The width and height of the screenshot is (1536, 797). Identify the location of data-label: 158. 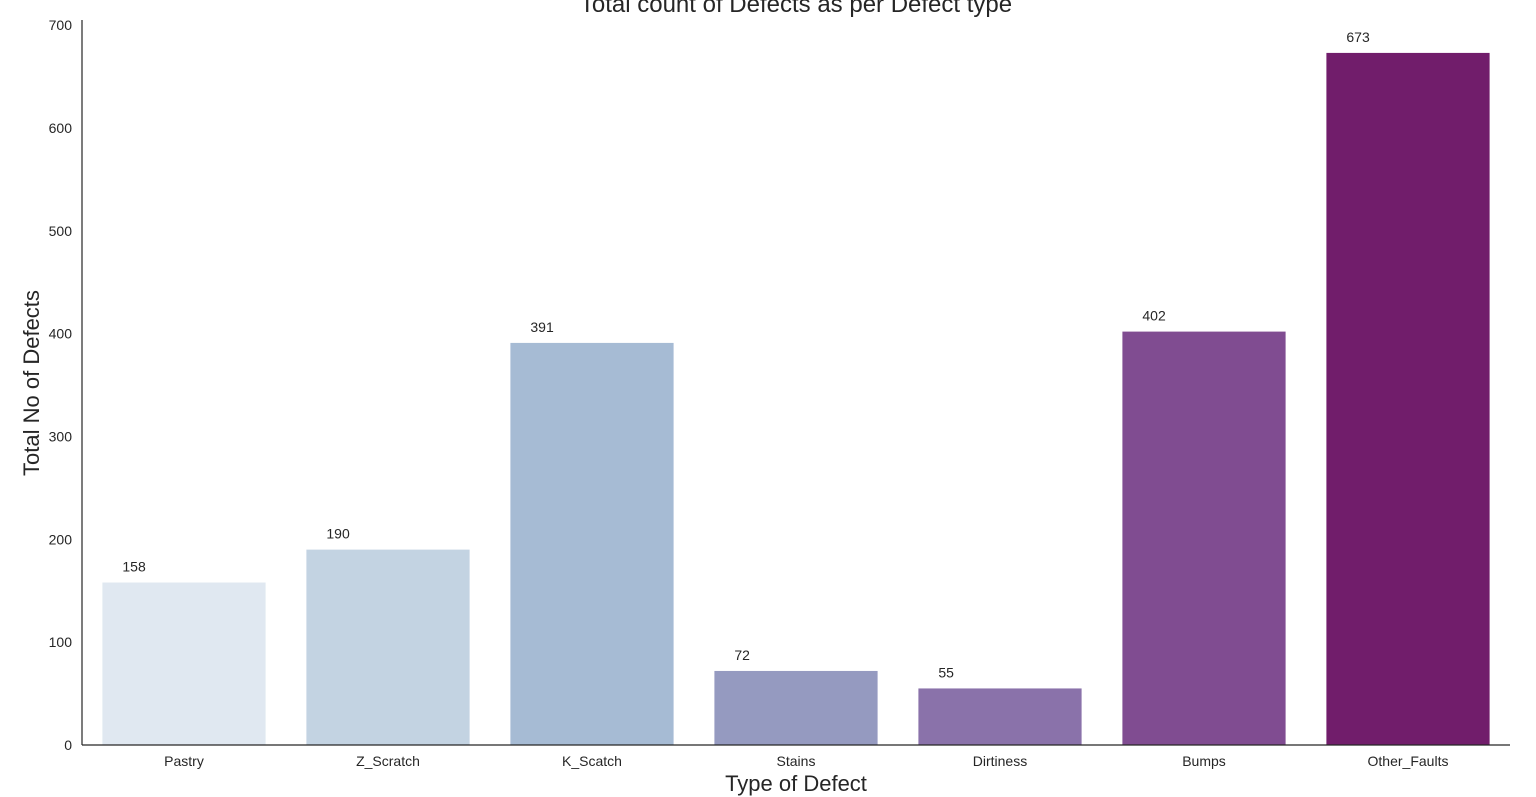
(134, 567).